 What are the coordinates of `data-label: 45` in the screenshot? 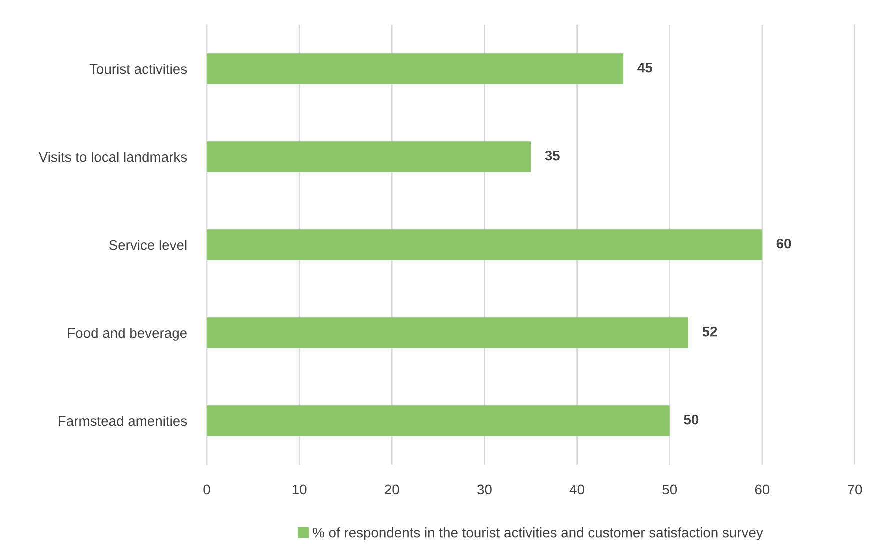 It's located at (645, 68).